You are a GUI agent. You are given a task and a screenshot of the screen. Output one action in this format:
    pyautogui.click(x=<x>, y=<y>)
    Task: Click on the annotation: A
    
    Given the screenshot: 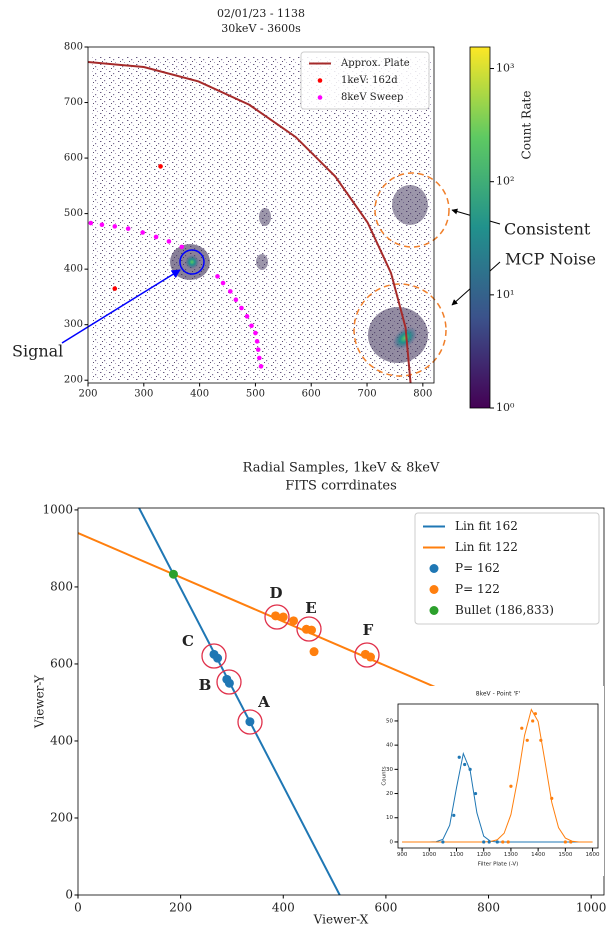 What is the action you would take?
    pyautogui.click(x=263, y=702)
    